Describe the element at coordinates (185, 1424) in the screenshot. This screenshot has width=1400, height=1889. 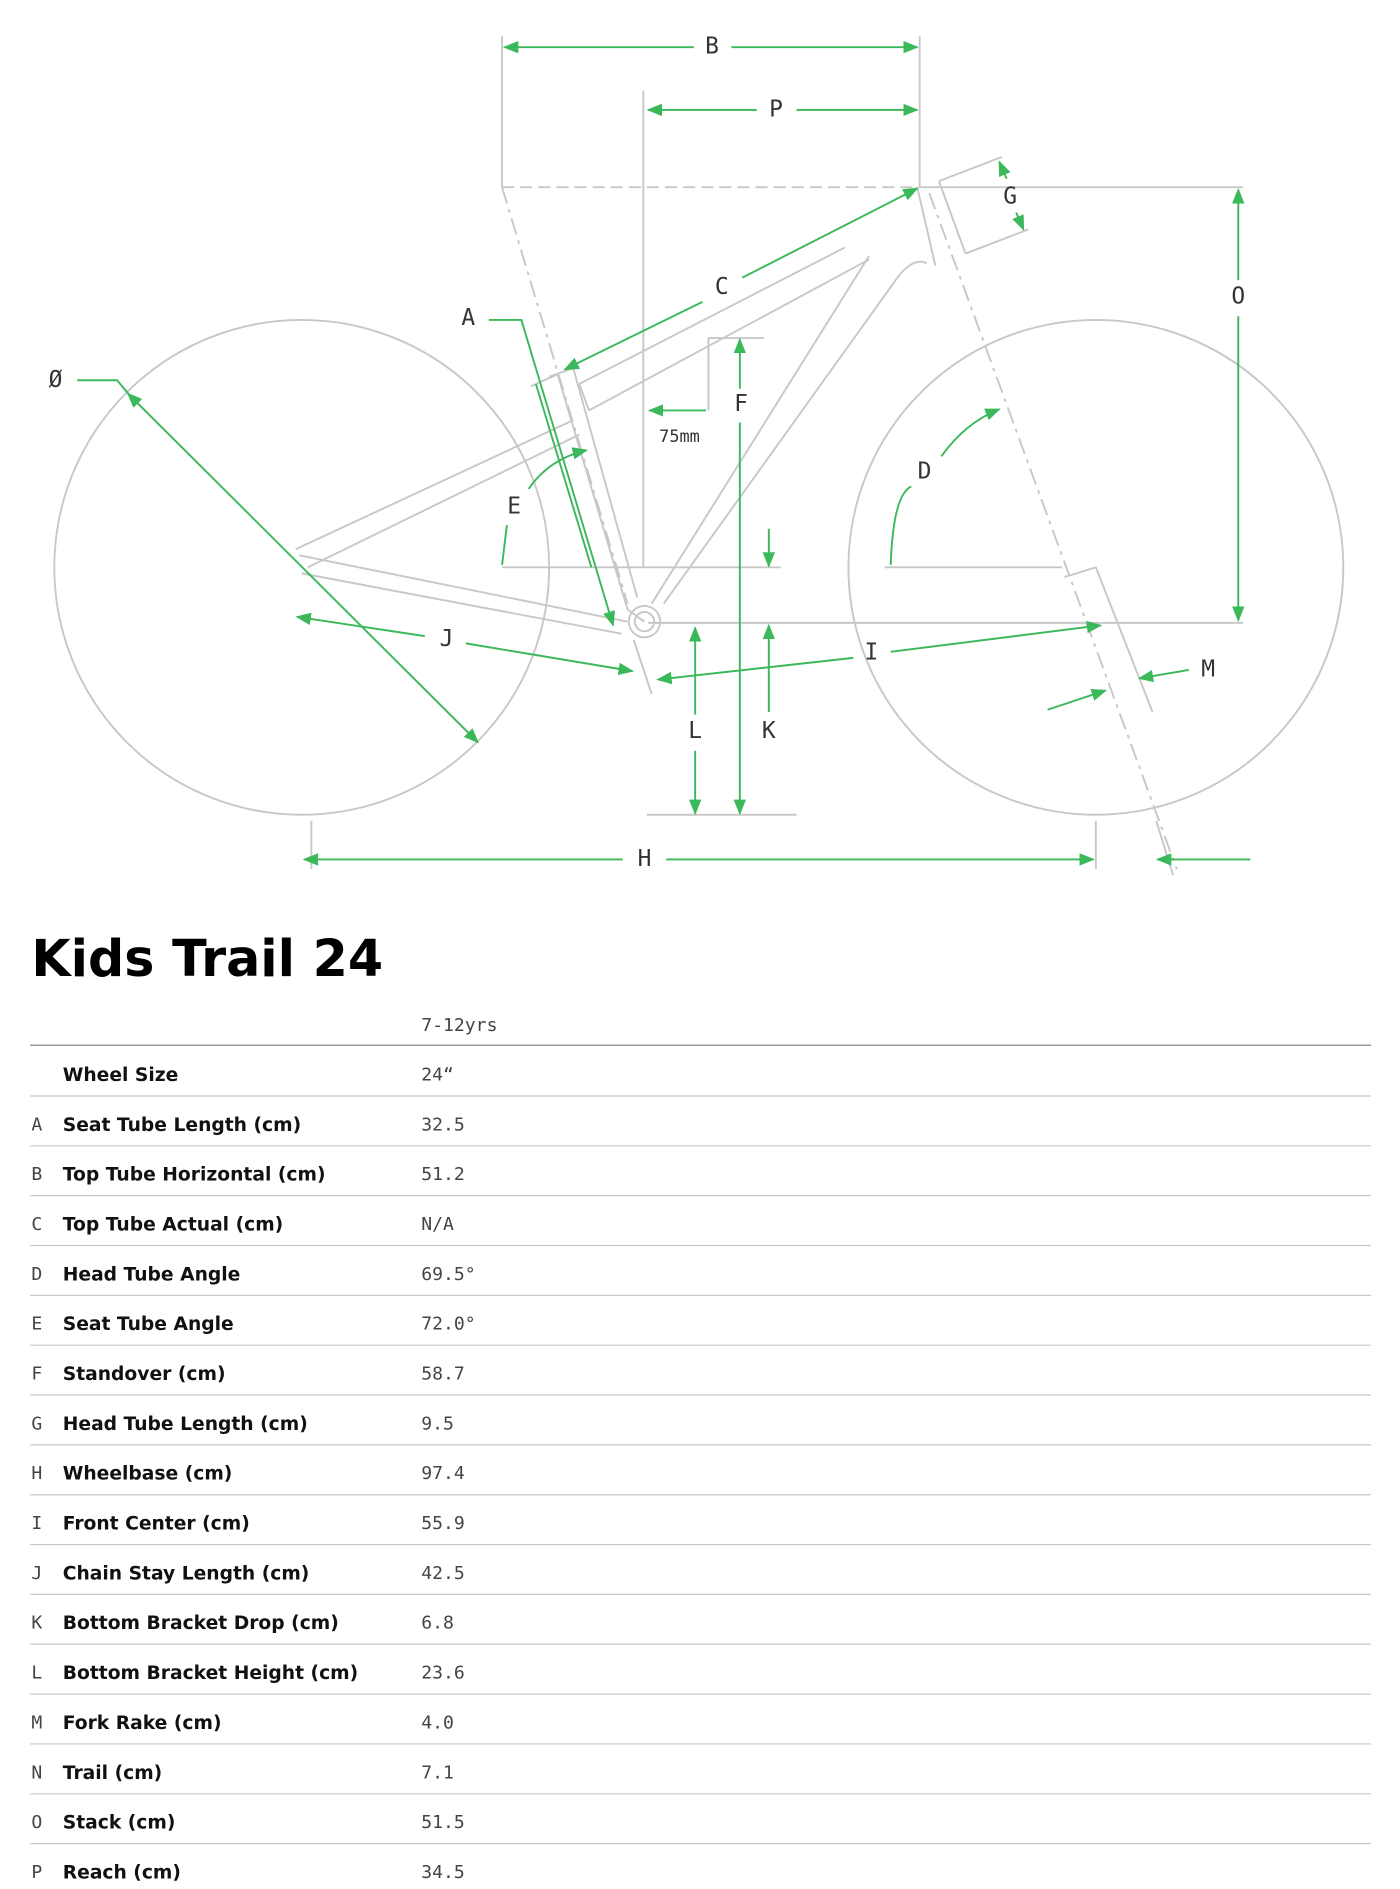
I see `row-name: Head Tube Length (cm)` at that location.